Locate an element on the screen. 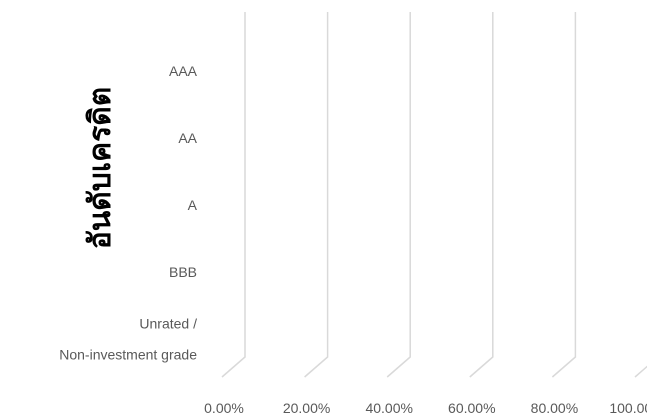 The width and height of the screenshot is (647, 416). y-category-label: A is located at coordinates (193, 205).